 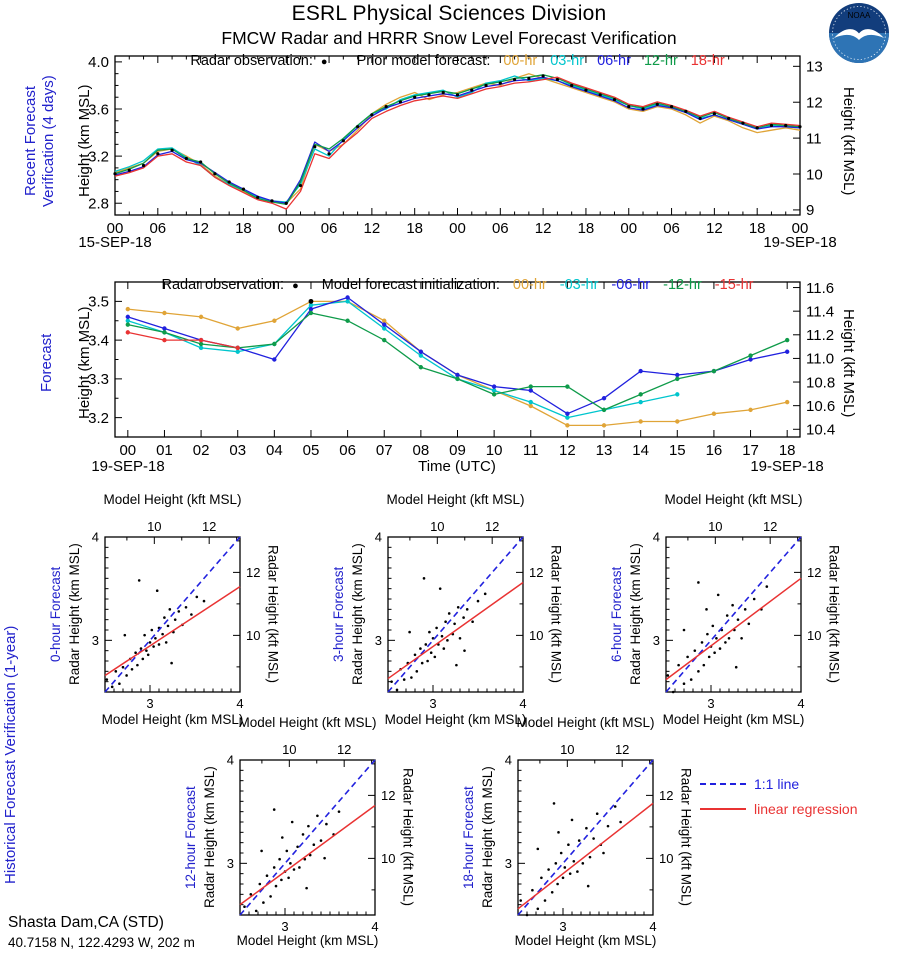 What do you see at coordinates (408, 837) in the screenshot?
I see `scatter-12hr-right-label: Radar Height (kft MSL)` at bounding box center [408, 837].